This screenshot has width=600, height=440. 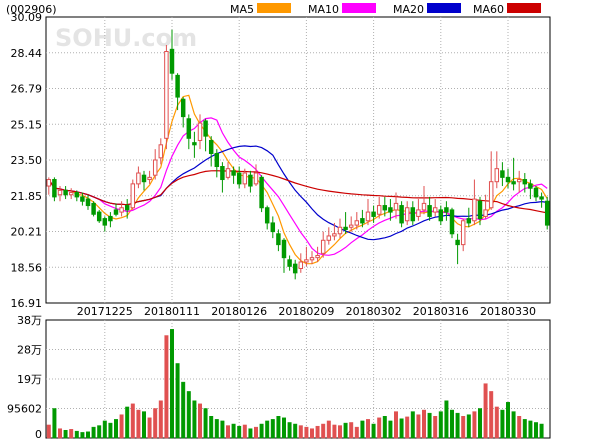 What do you see at coordinates (27, 89) in the screenshot?
I see `price-tick-label: 26.79` at bounding box center [27, 89].